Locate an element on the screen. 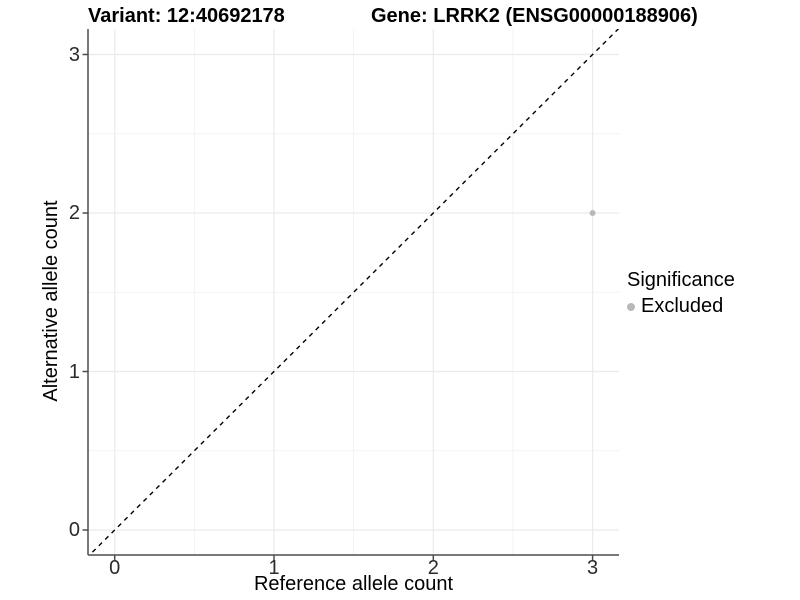 The height and width of the screenshot is (600, 800). x-tick-label: 0 is located at coordinates (115, 568).